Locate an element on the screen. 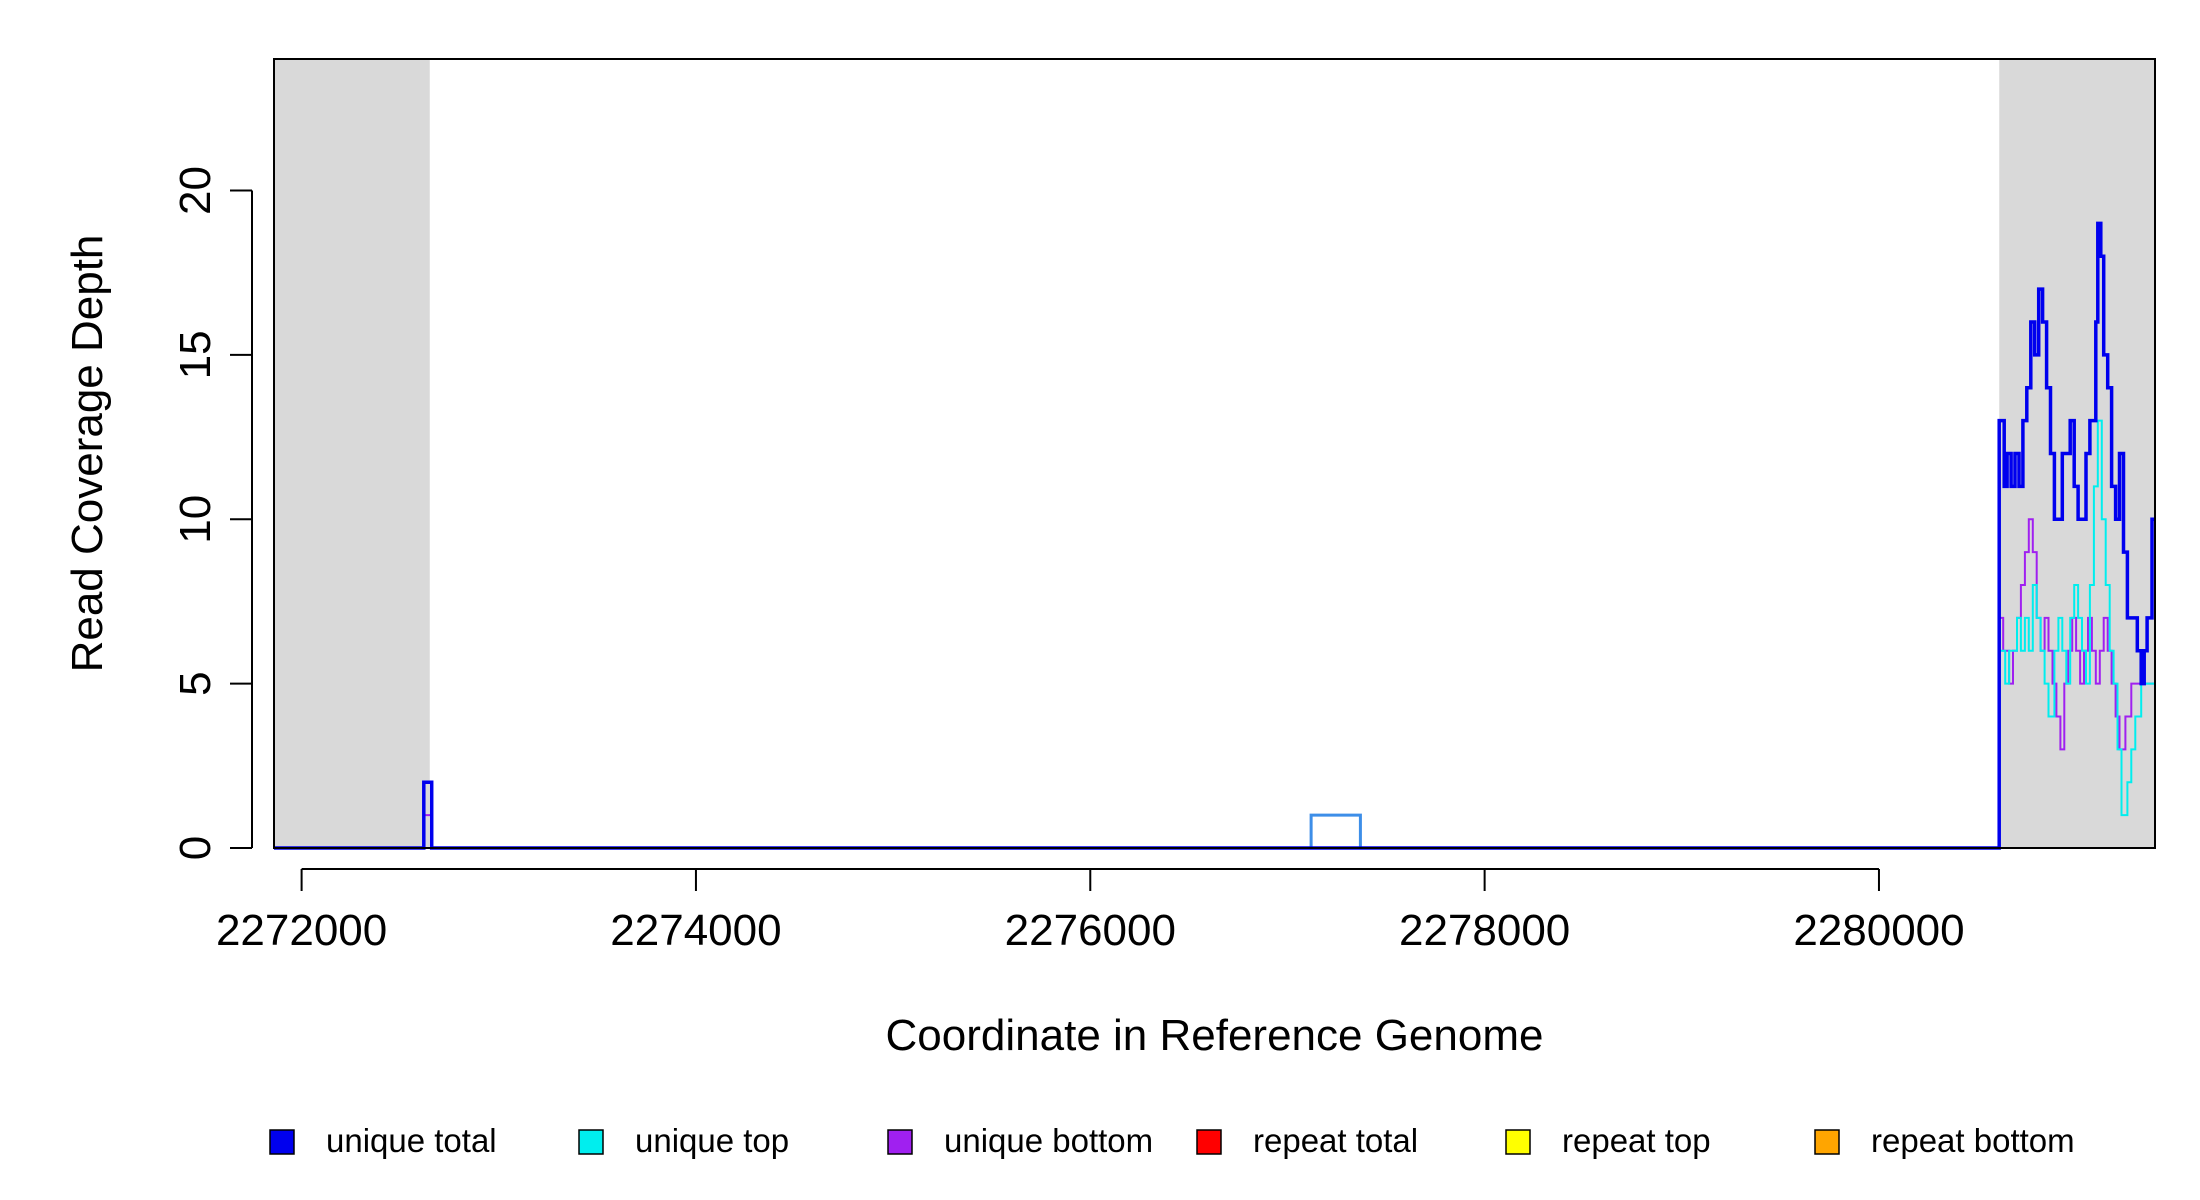 The image size is (2200, 1200). x-tick-label: 2272000 is located at coordinates (301, 930).